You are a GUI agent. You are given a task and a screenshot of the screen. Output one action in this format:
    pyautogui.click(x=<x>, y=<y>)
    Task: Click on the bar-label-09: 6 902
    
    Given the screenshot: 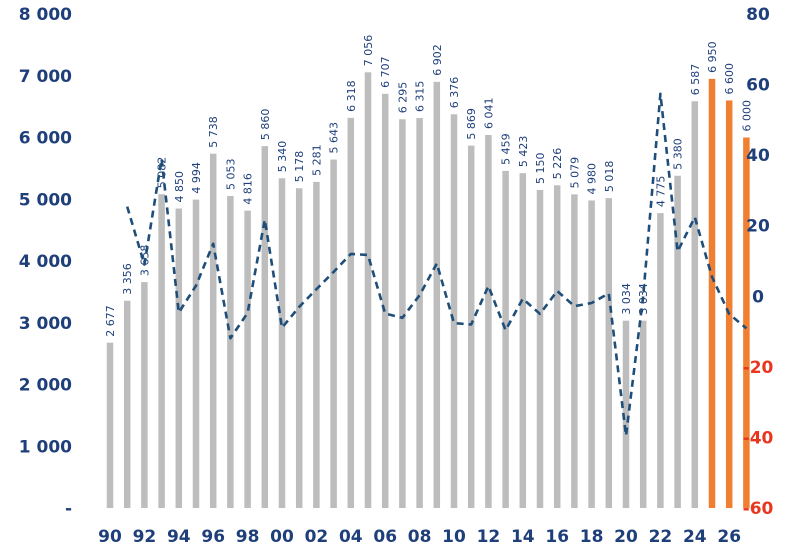 What is the action you would take?
    pyautogui.click(x=437, y=60)
    